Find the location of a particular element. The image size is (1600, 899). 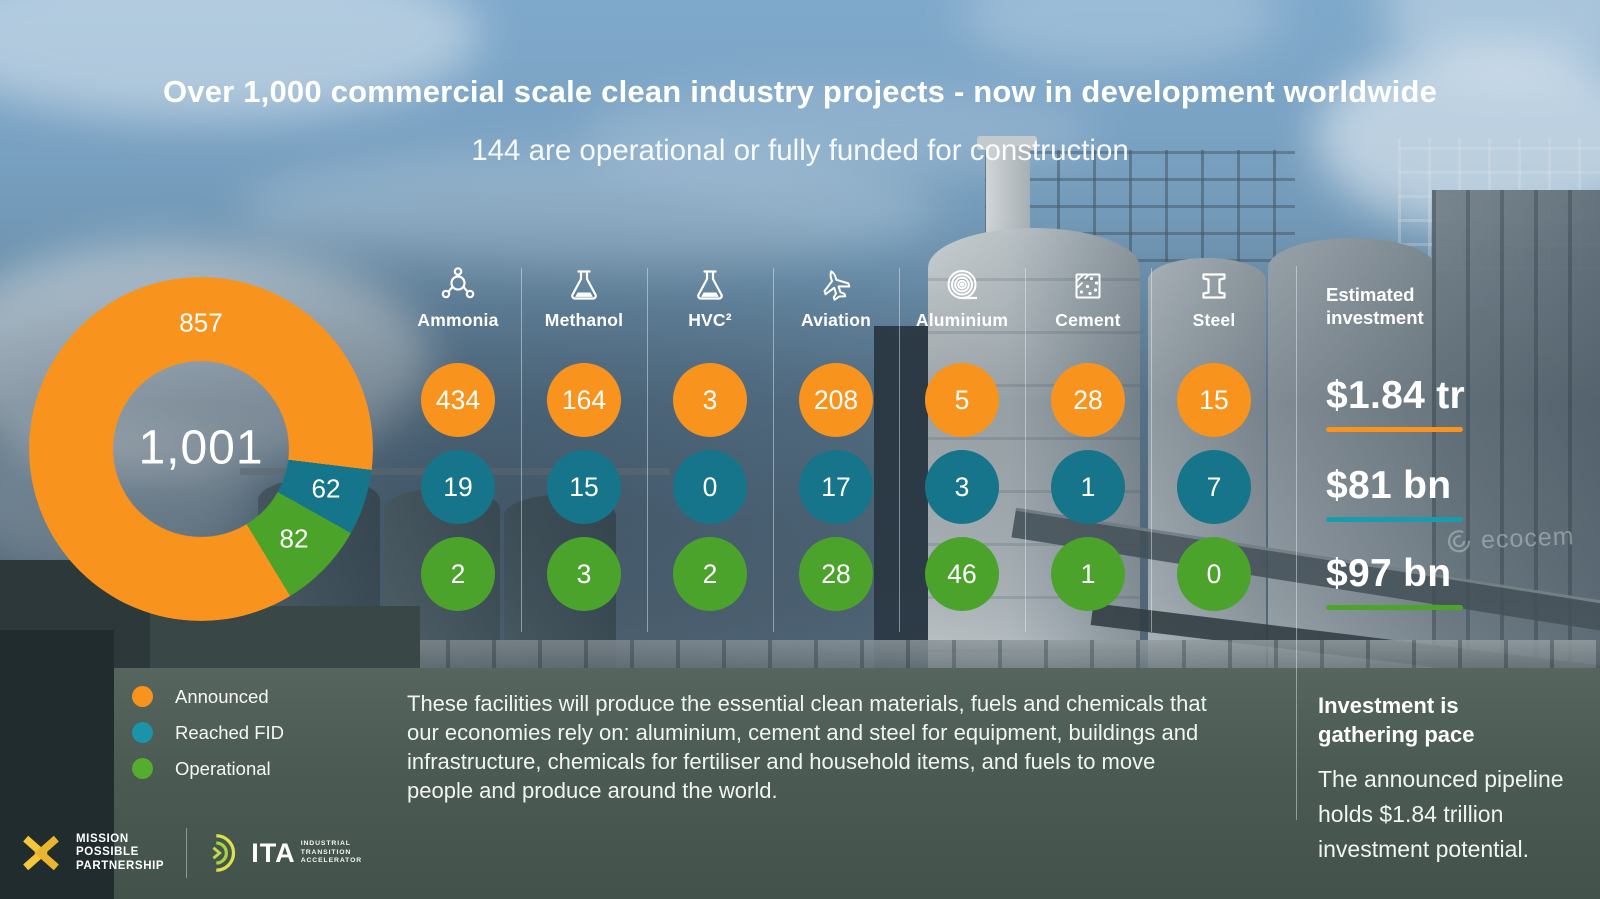

donut-ring is located at coordinates (201, 449).